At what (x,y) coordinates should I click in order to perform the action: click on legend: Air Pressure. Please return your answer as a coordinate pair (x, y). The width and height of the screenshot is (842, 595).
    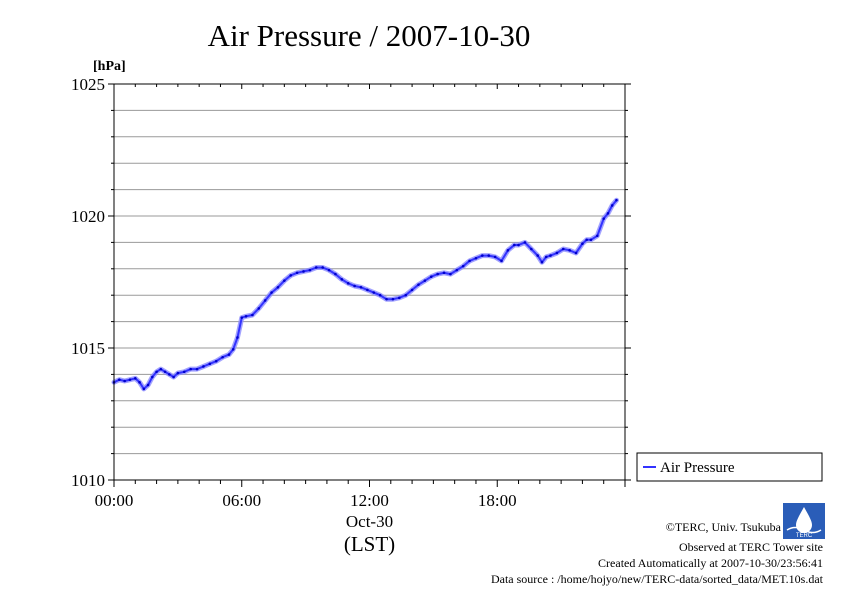
    Looking at the image, I should click on (729, 467).